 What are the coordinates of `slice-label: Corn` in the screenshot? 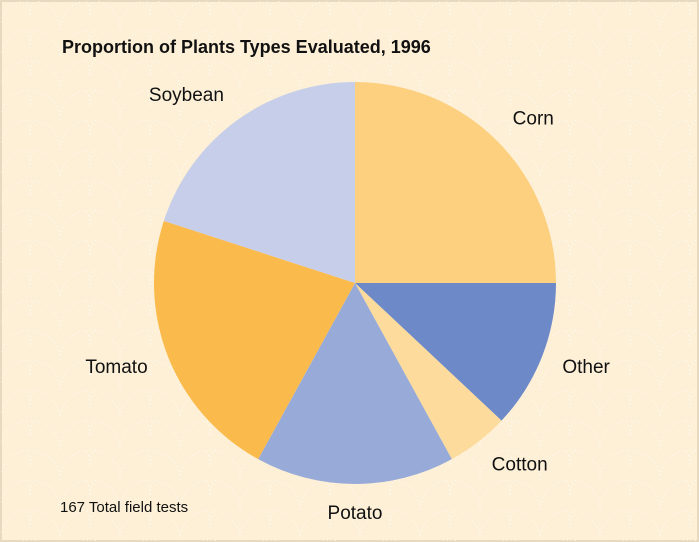 It's located at (533, 119).